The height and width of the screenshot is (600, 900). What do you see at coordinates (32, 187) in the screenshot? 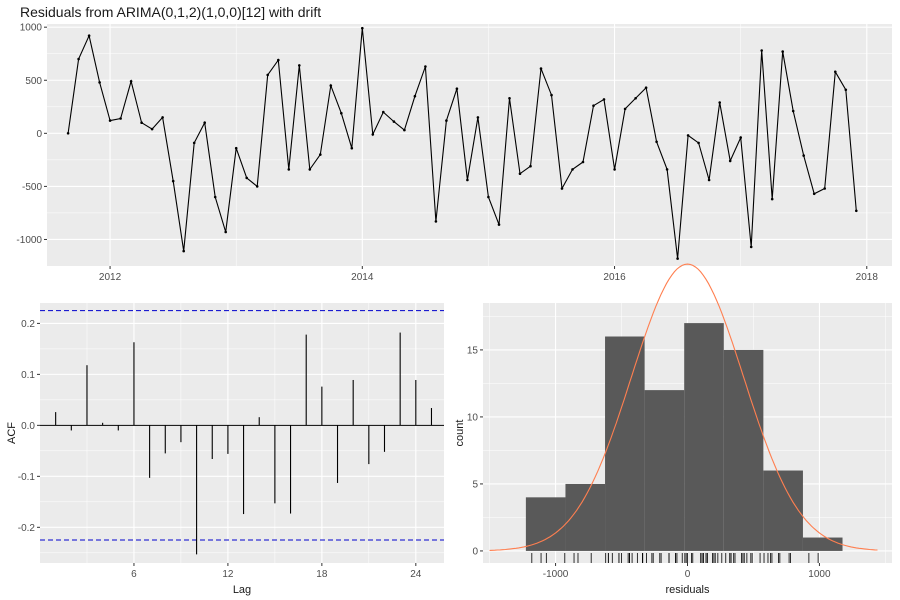
I see `y-tick-label: -500` at bounding box center [32, 187].